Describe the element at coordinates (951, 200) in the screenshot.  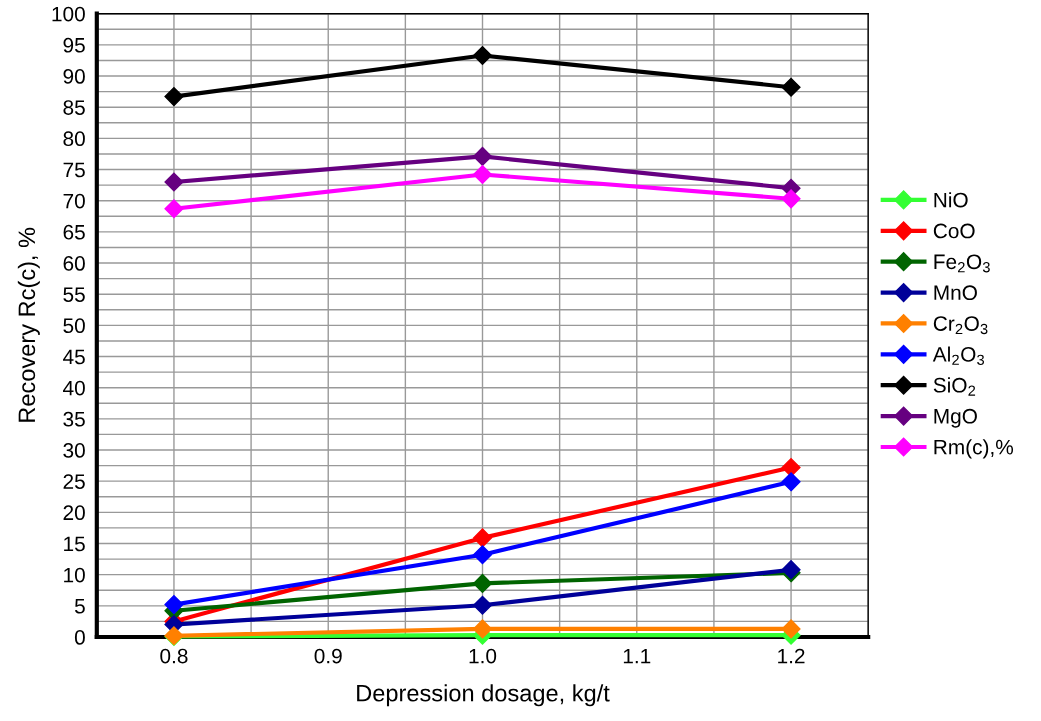
I see `legend-label: NiO` at that location.